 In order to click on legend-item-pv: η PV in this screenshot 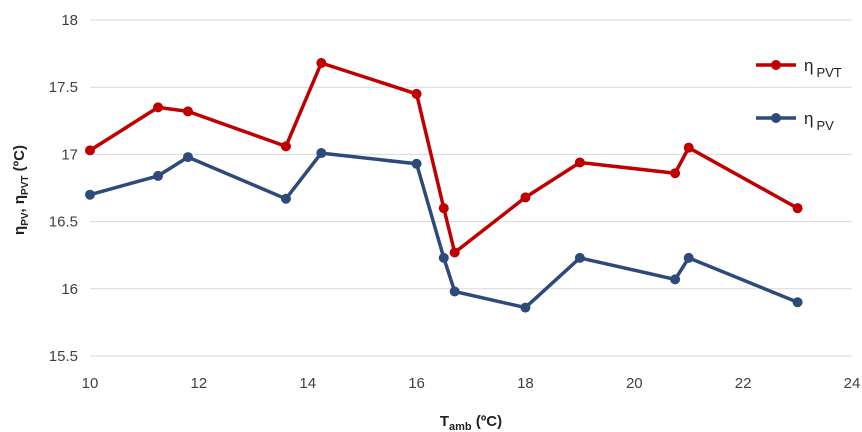, I will do `click(795, 121)`.